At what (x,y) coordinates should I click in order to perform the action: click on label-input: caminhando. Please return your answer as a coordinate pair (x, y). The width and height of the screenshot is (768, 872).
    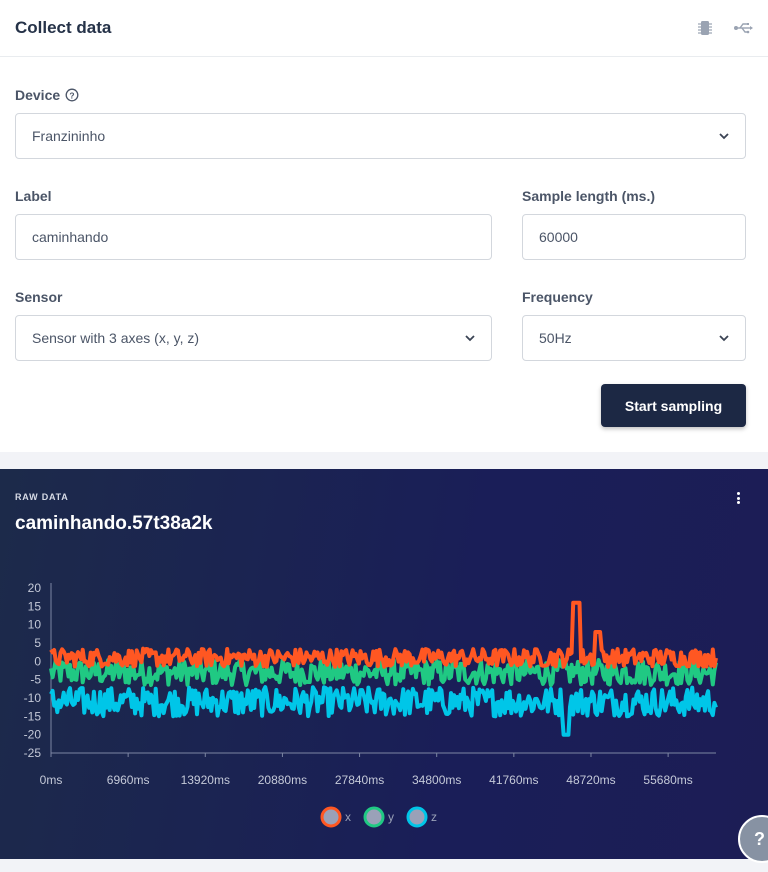
    Looking at the image, I should click on (253, 237).